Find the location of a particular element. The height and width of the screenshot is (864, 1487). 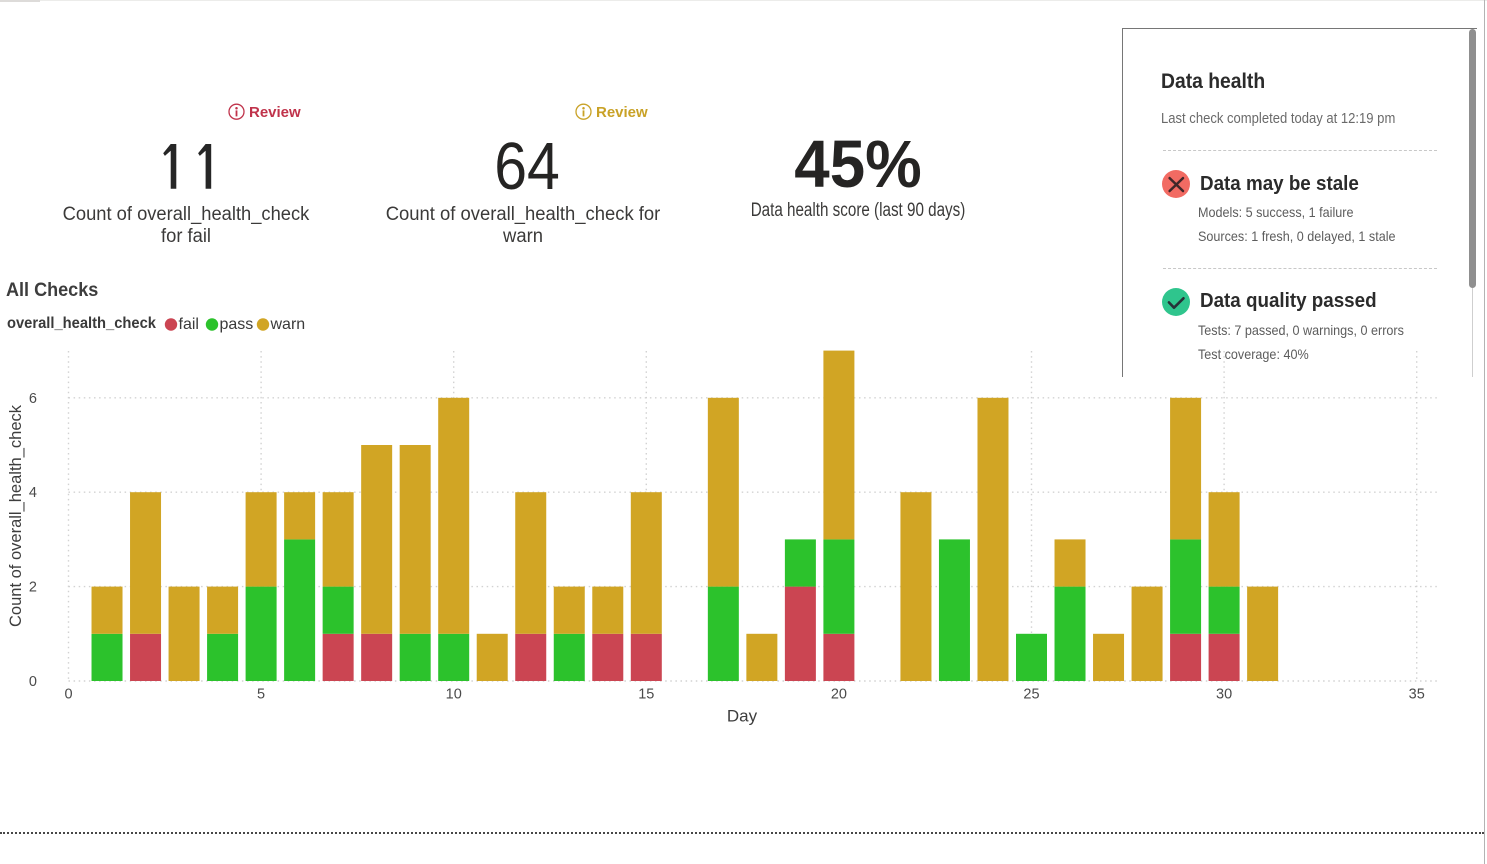

svg-text: 20 is located at coordinates (839, 695).